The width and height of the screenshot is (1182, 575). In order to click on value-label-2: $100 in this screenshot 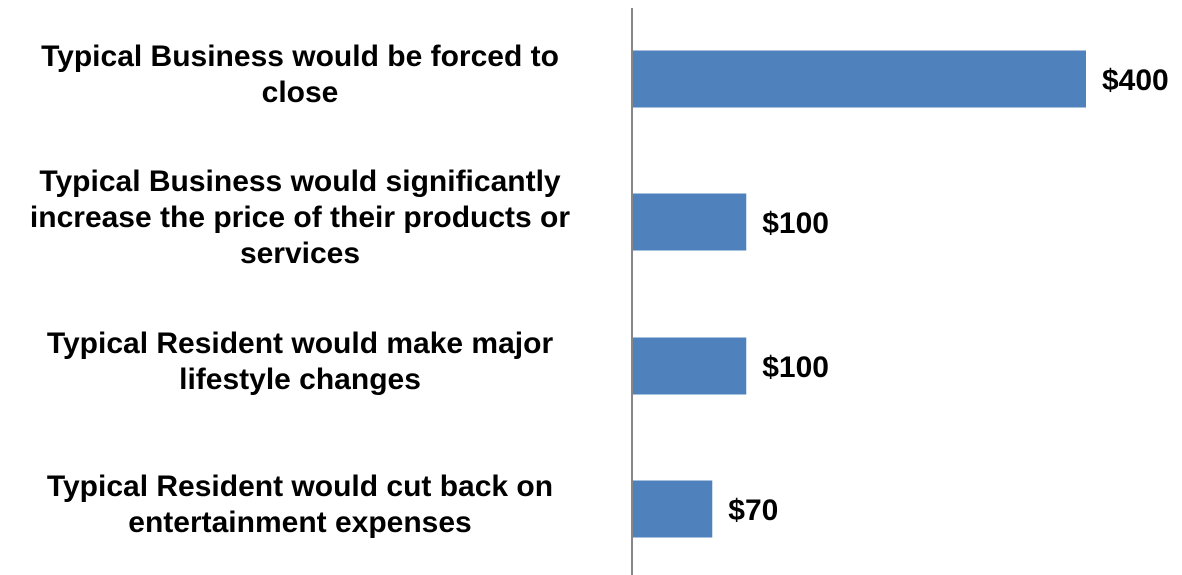, I will do `click(795, 223)`.